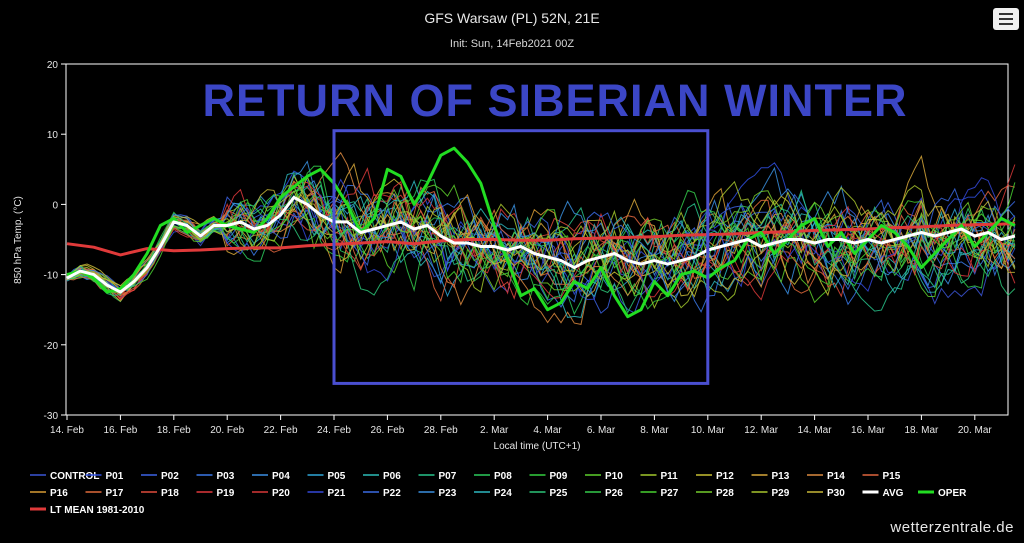  What do you see at coordinates (892, 476) in the screenshot?
I see `legend-item-label: P15` at bounding box center [892, 476].